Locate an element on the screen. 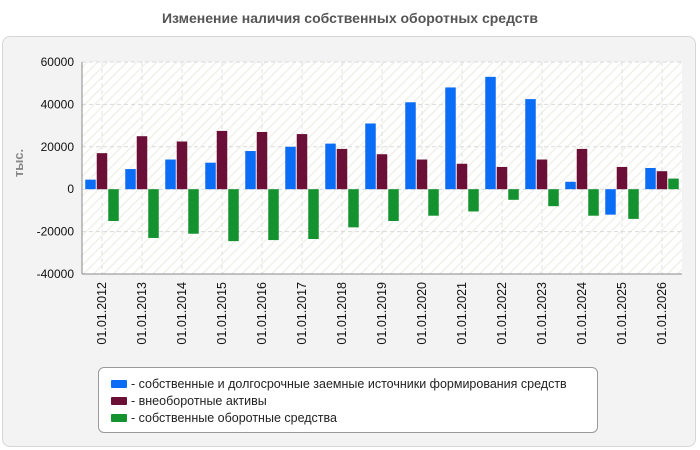 This screenshot has height=450, width=700. legend-label: - внеоборотные активы is located at coordinates (199, 400).